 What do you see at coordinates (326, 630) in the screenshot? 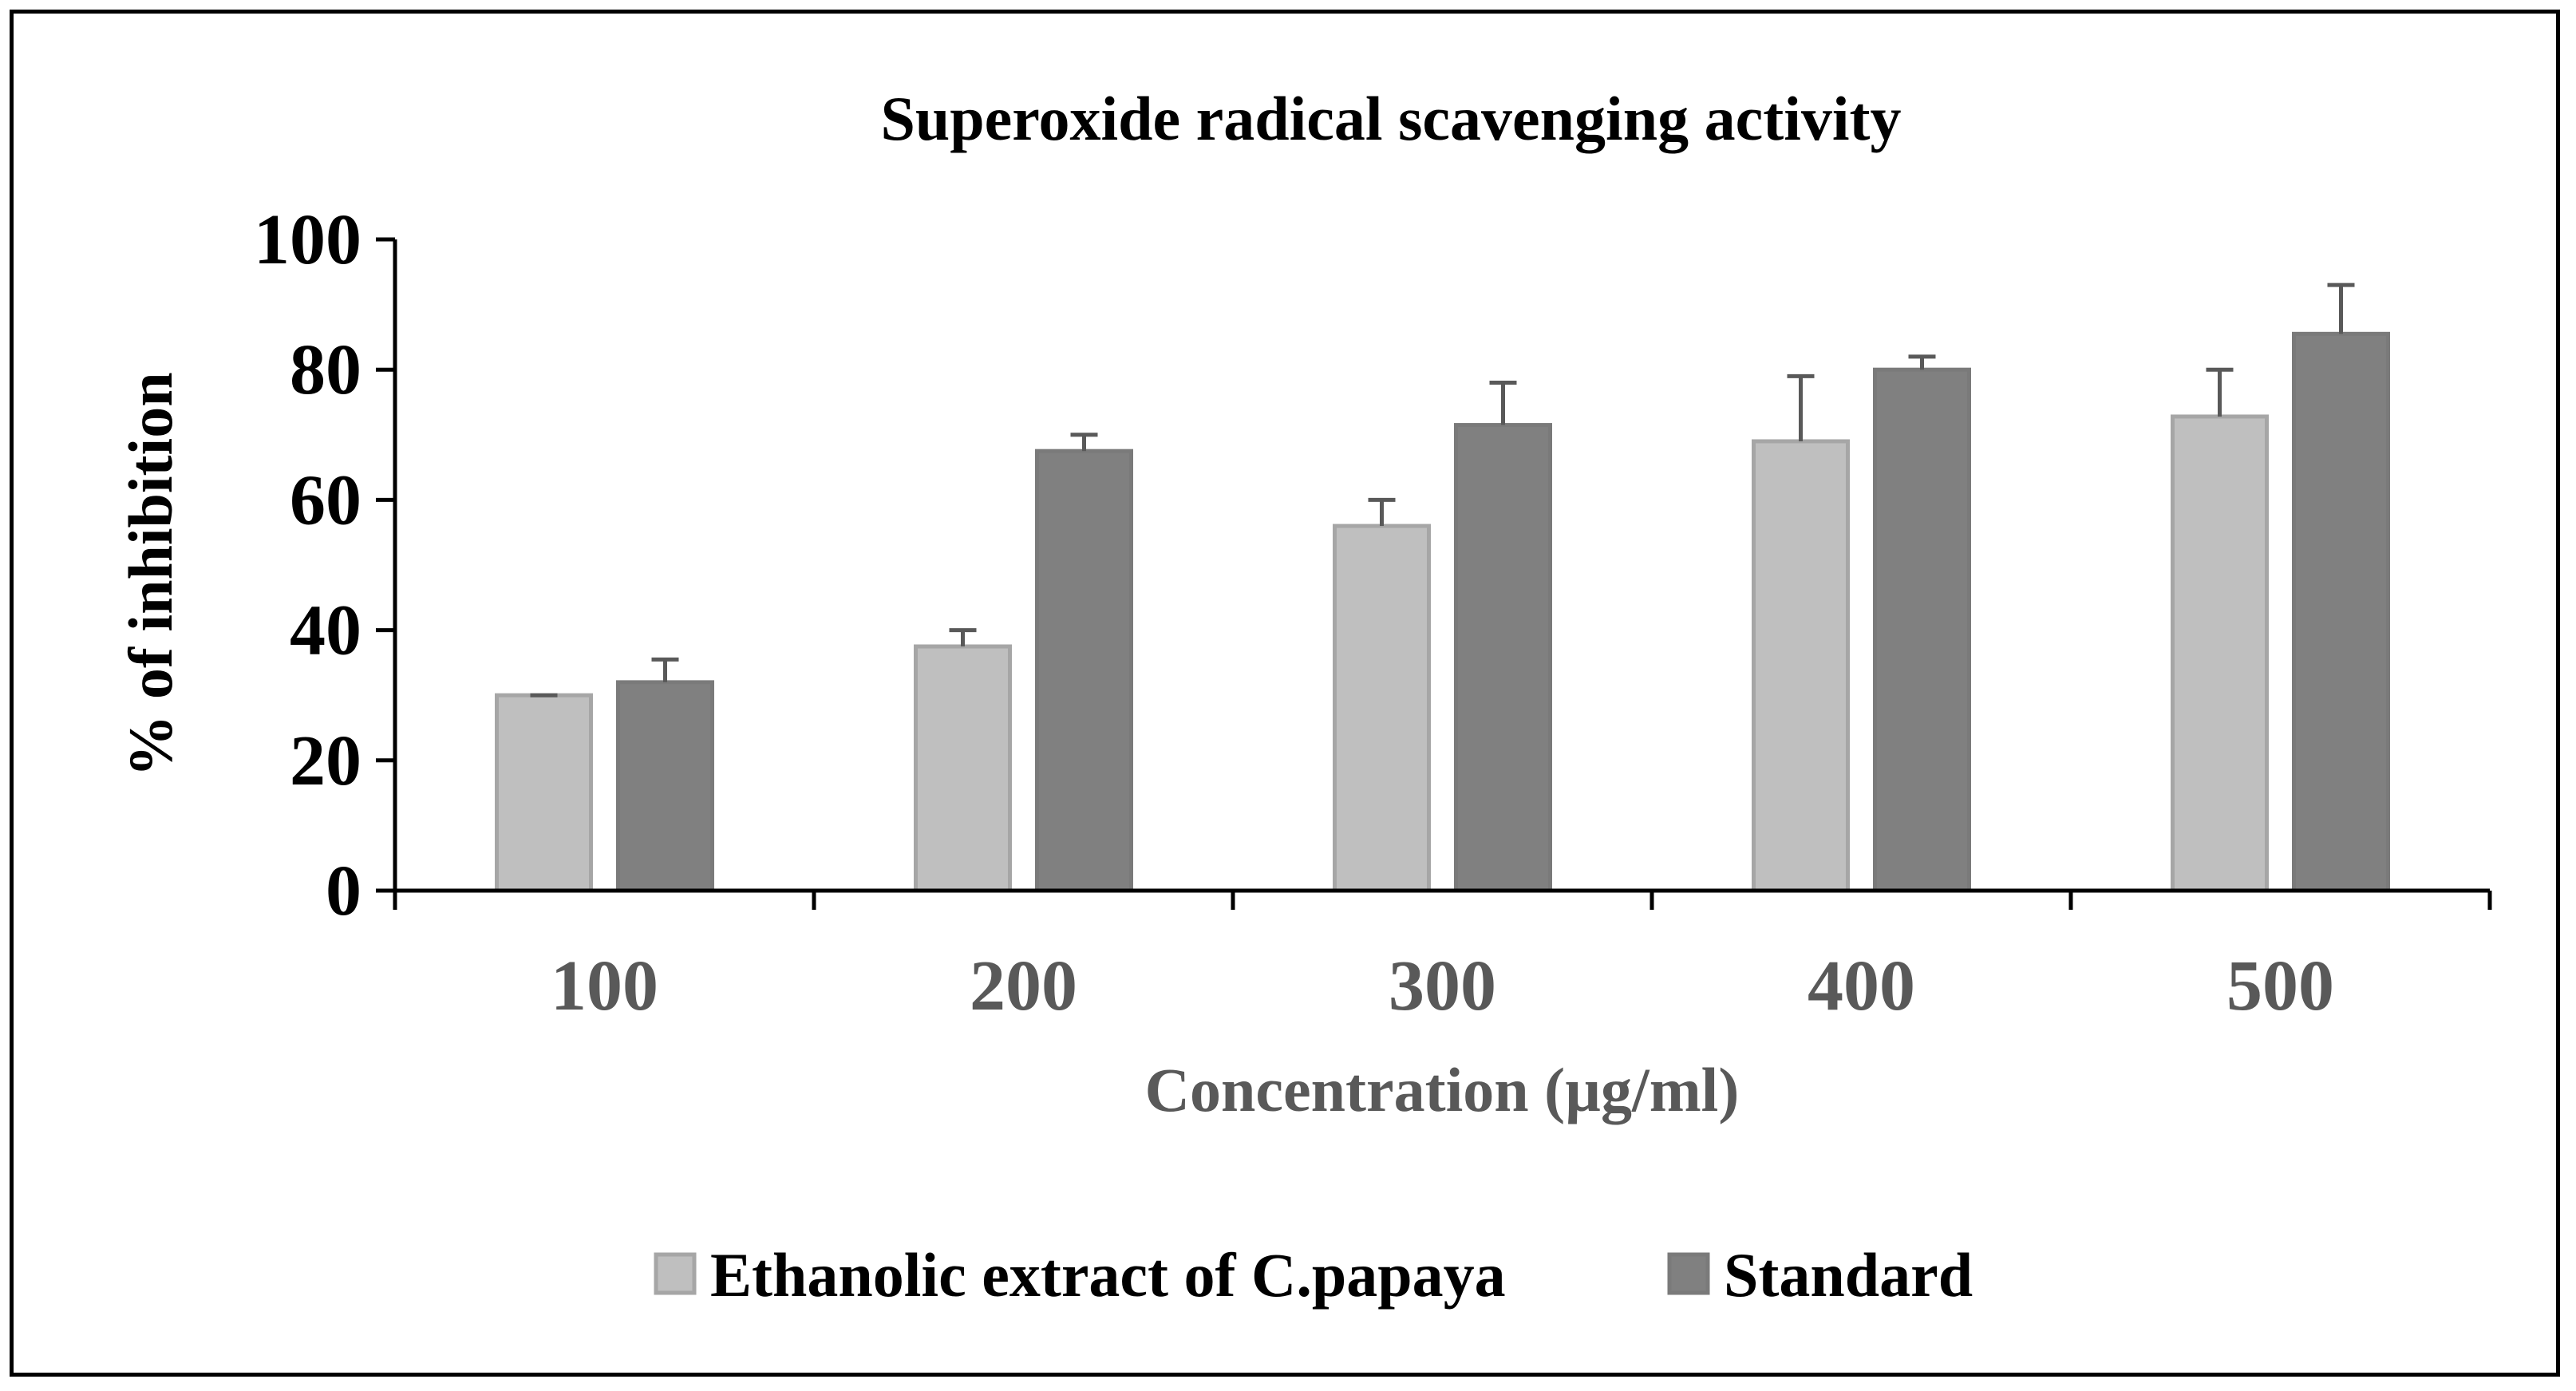
I see `y-tick-label-40: 40` at bounding box center [326, 630].